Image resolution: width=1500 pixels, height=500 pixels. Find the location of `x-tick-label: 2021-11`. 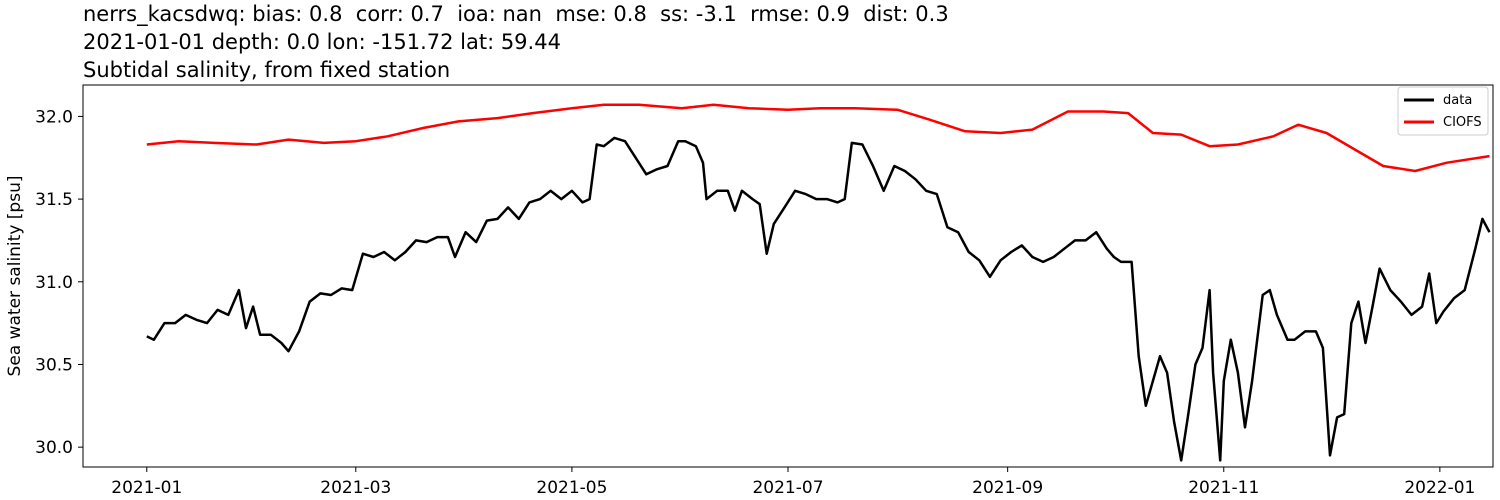

x-tick-label: 2021-11 is located at coordinates (1223, 488).